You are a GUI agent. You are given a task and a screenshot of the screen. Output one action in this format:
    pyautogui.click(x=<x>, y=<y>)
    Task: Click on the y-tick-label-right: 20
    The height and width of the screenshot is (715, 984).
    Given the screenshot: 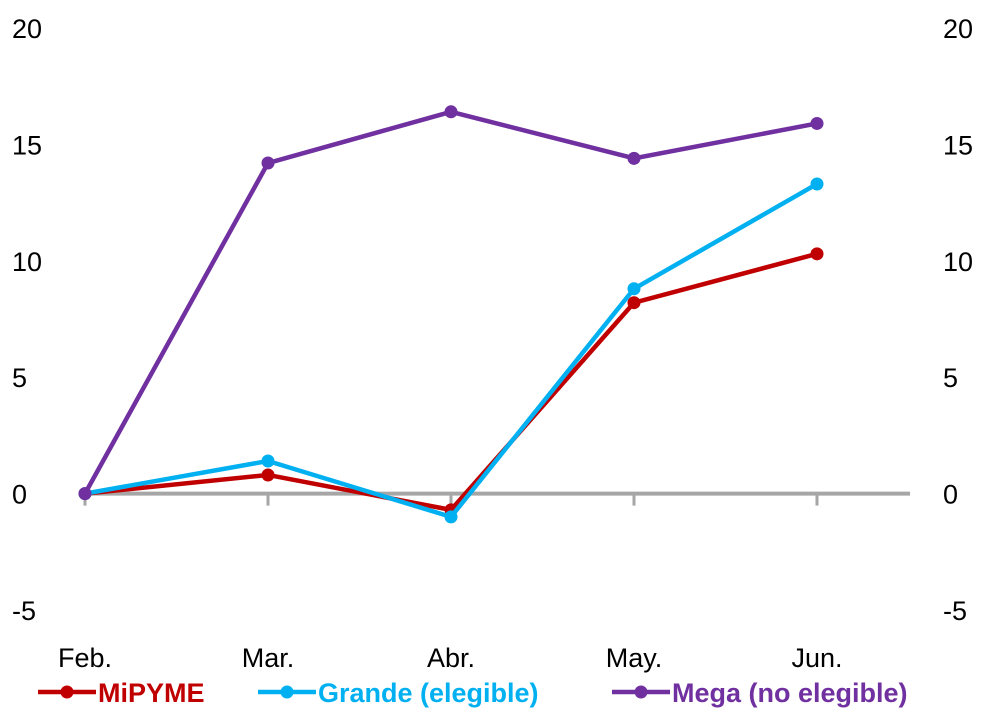 What is the action you would take?
    pyautogui.click(x=958, y=29)
    